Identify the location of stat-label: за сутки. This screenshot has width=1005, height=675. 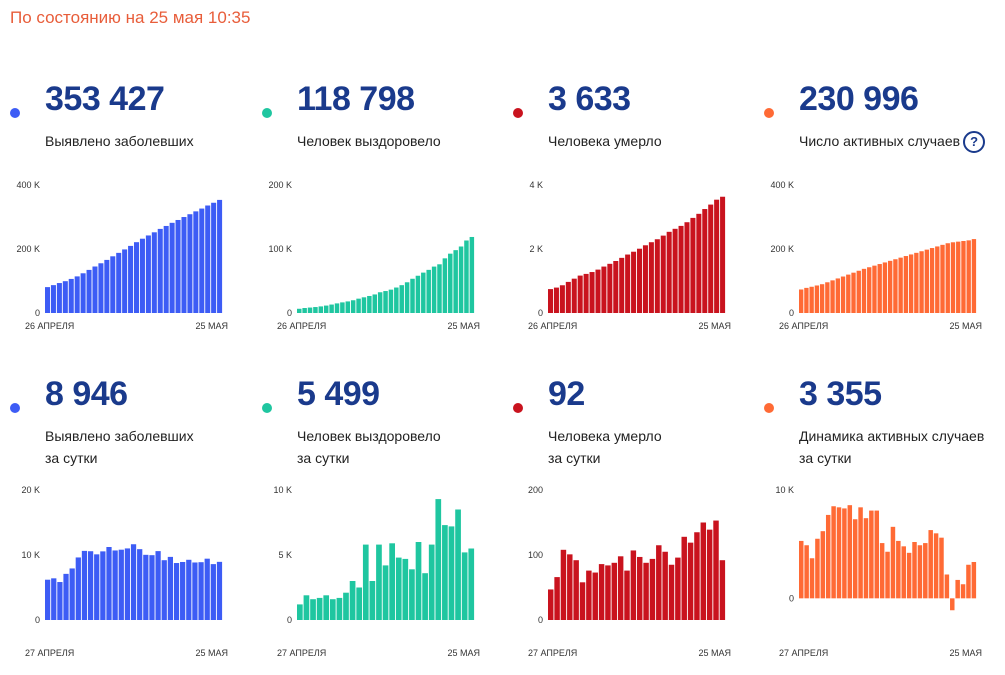
(71, 458).